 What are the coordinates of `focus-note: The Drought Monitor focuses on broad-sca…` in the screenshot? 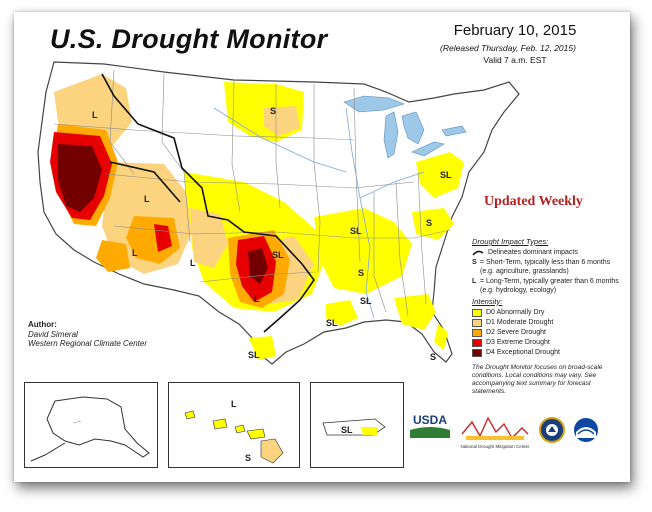 It's located at (537, 379).